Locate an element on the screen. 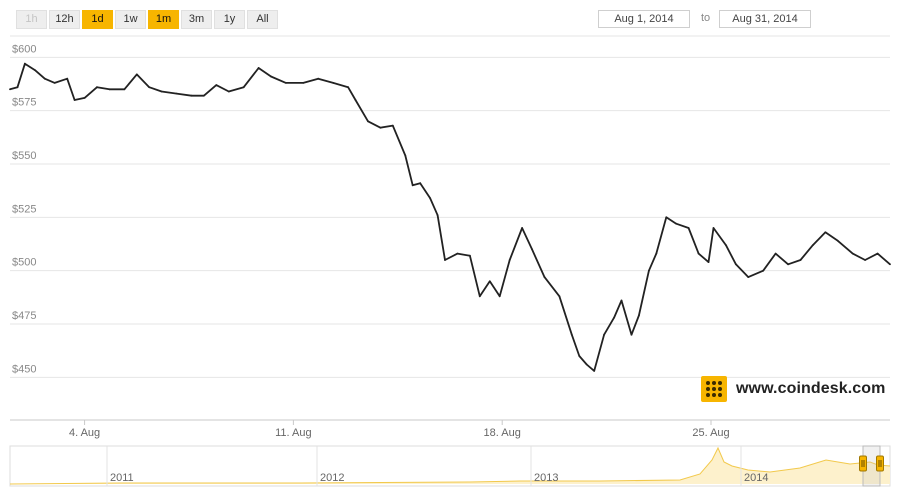  navigator-line is located at coordinates (450, 465).